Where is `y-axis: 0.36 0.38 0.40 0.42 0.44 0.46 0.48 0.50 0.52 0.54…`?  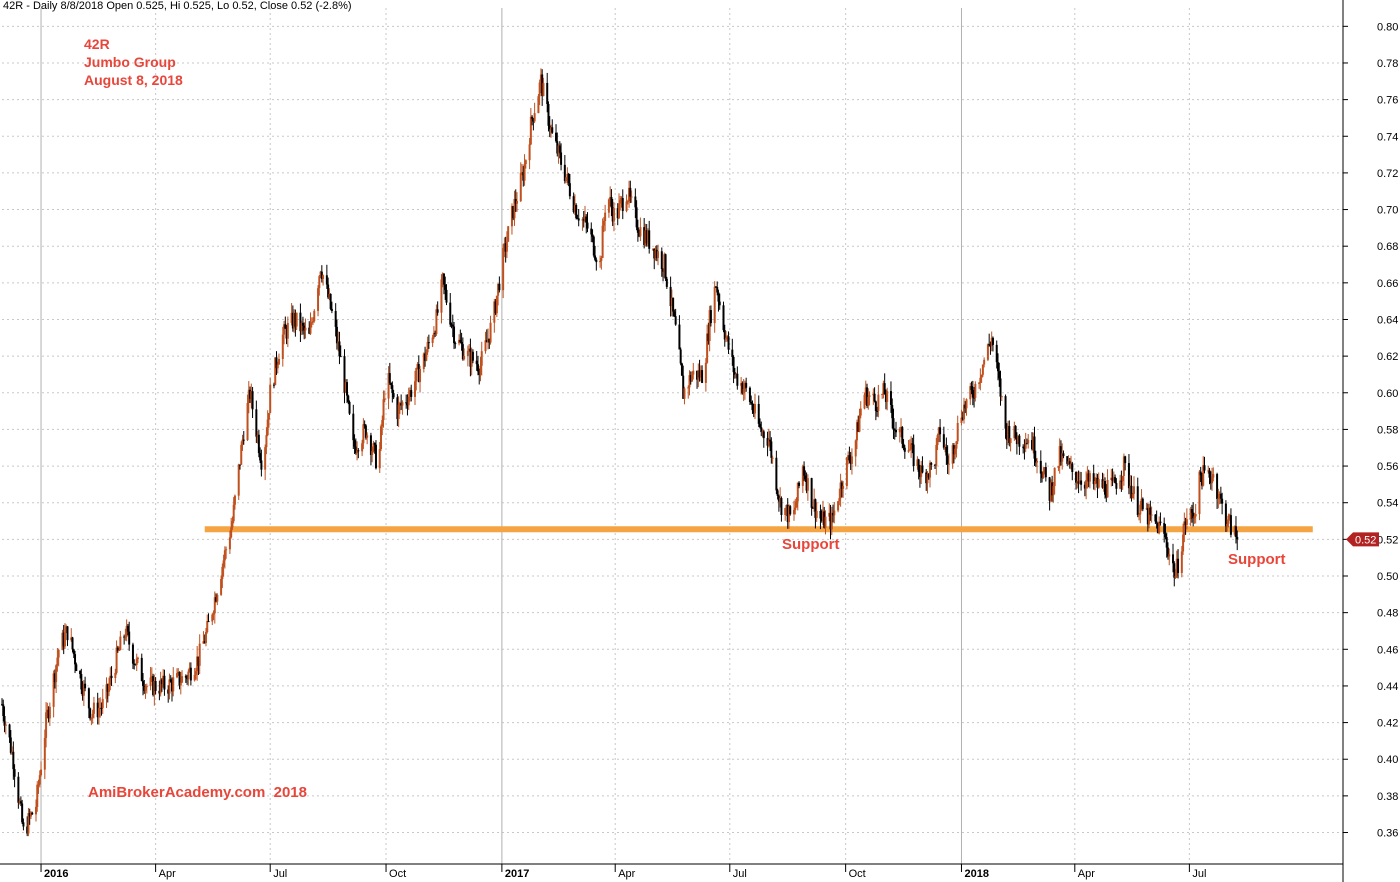
y-axis: 0.36 0.38 0.40 0.42 0.44 0.46 0.48 0.50 0.52 0.54… is located at coordinates (1370, 441).